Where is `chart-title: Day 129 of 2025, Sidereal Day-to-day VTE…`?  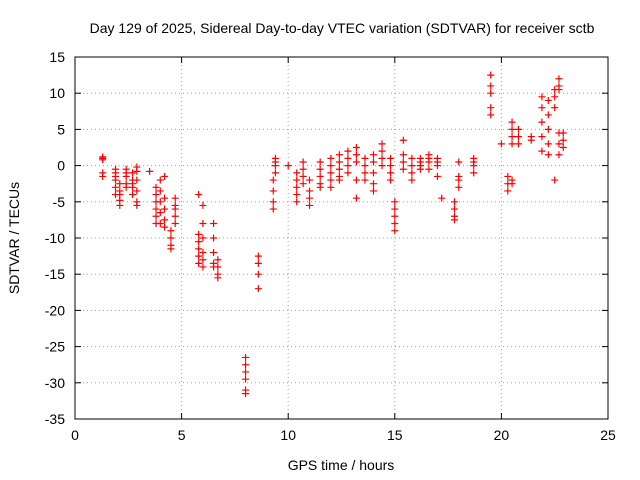 chart-title: Day 129 of 2025, Sidereal Day-to-day VTE… is located at coordinates (342, 28).